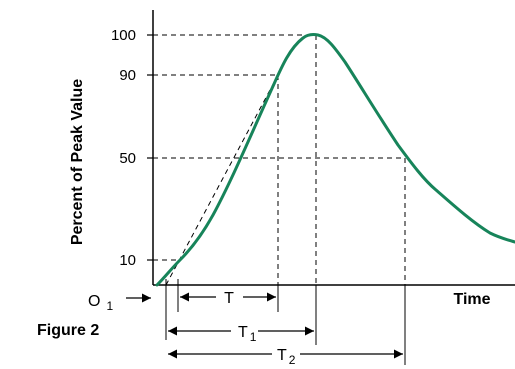 The image size is (515, 369). I want to click on rise-tangent-line, so click(222, 180).